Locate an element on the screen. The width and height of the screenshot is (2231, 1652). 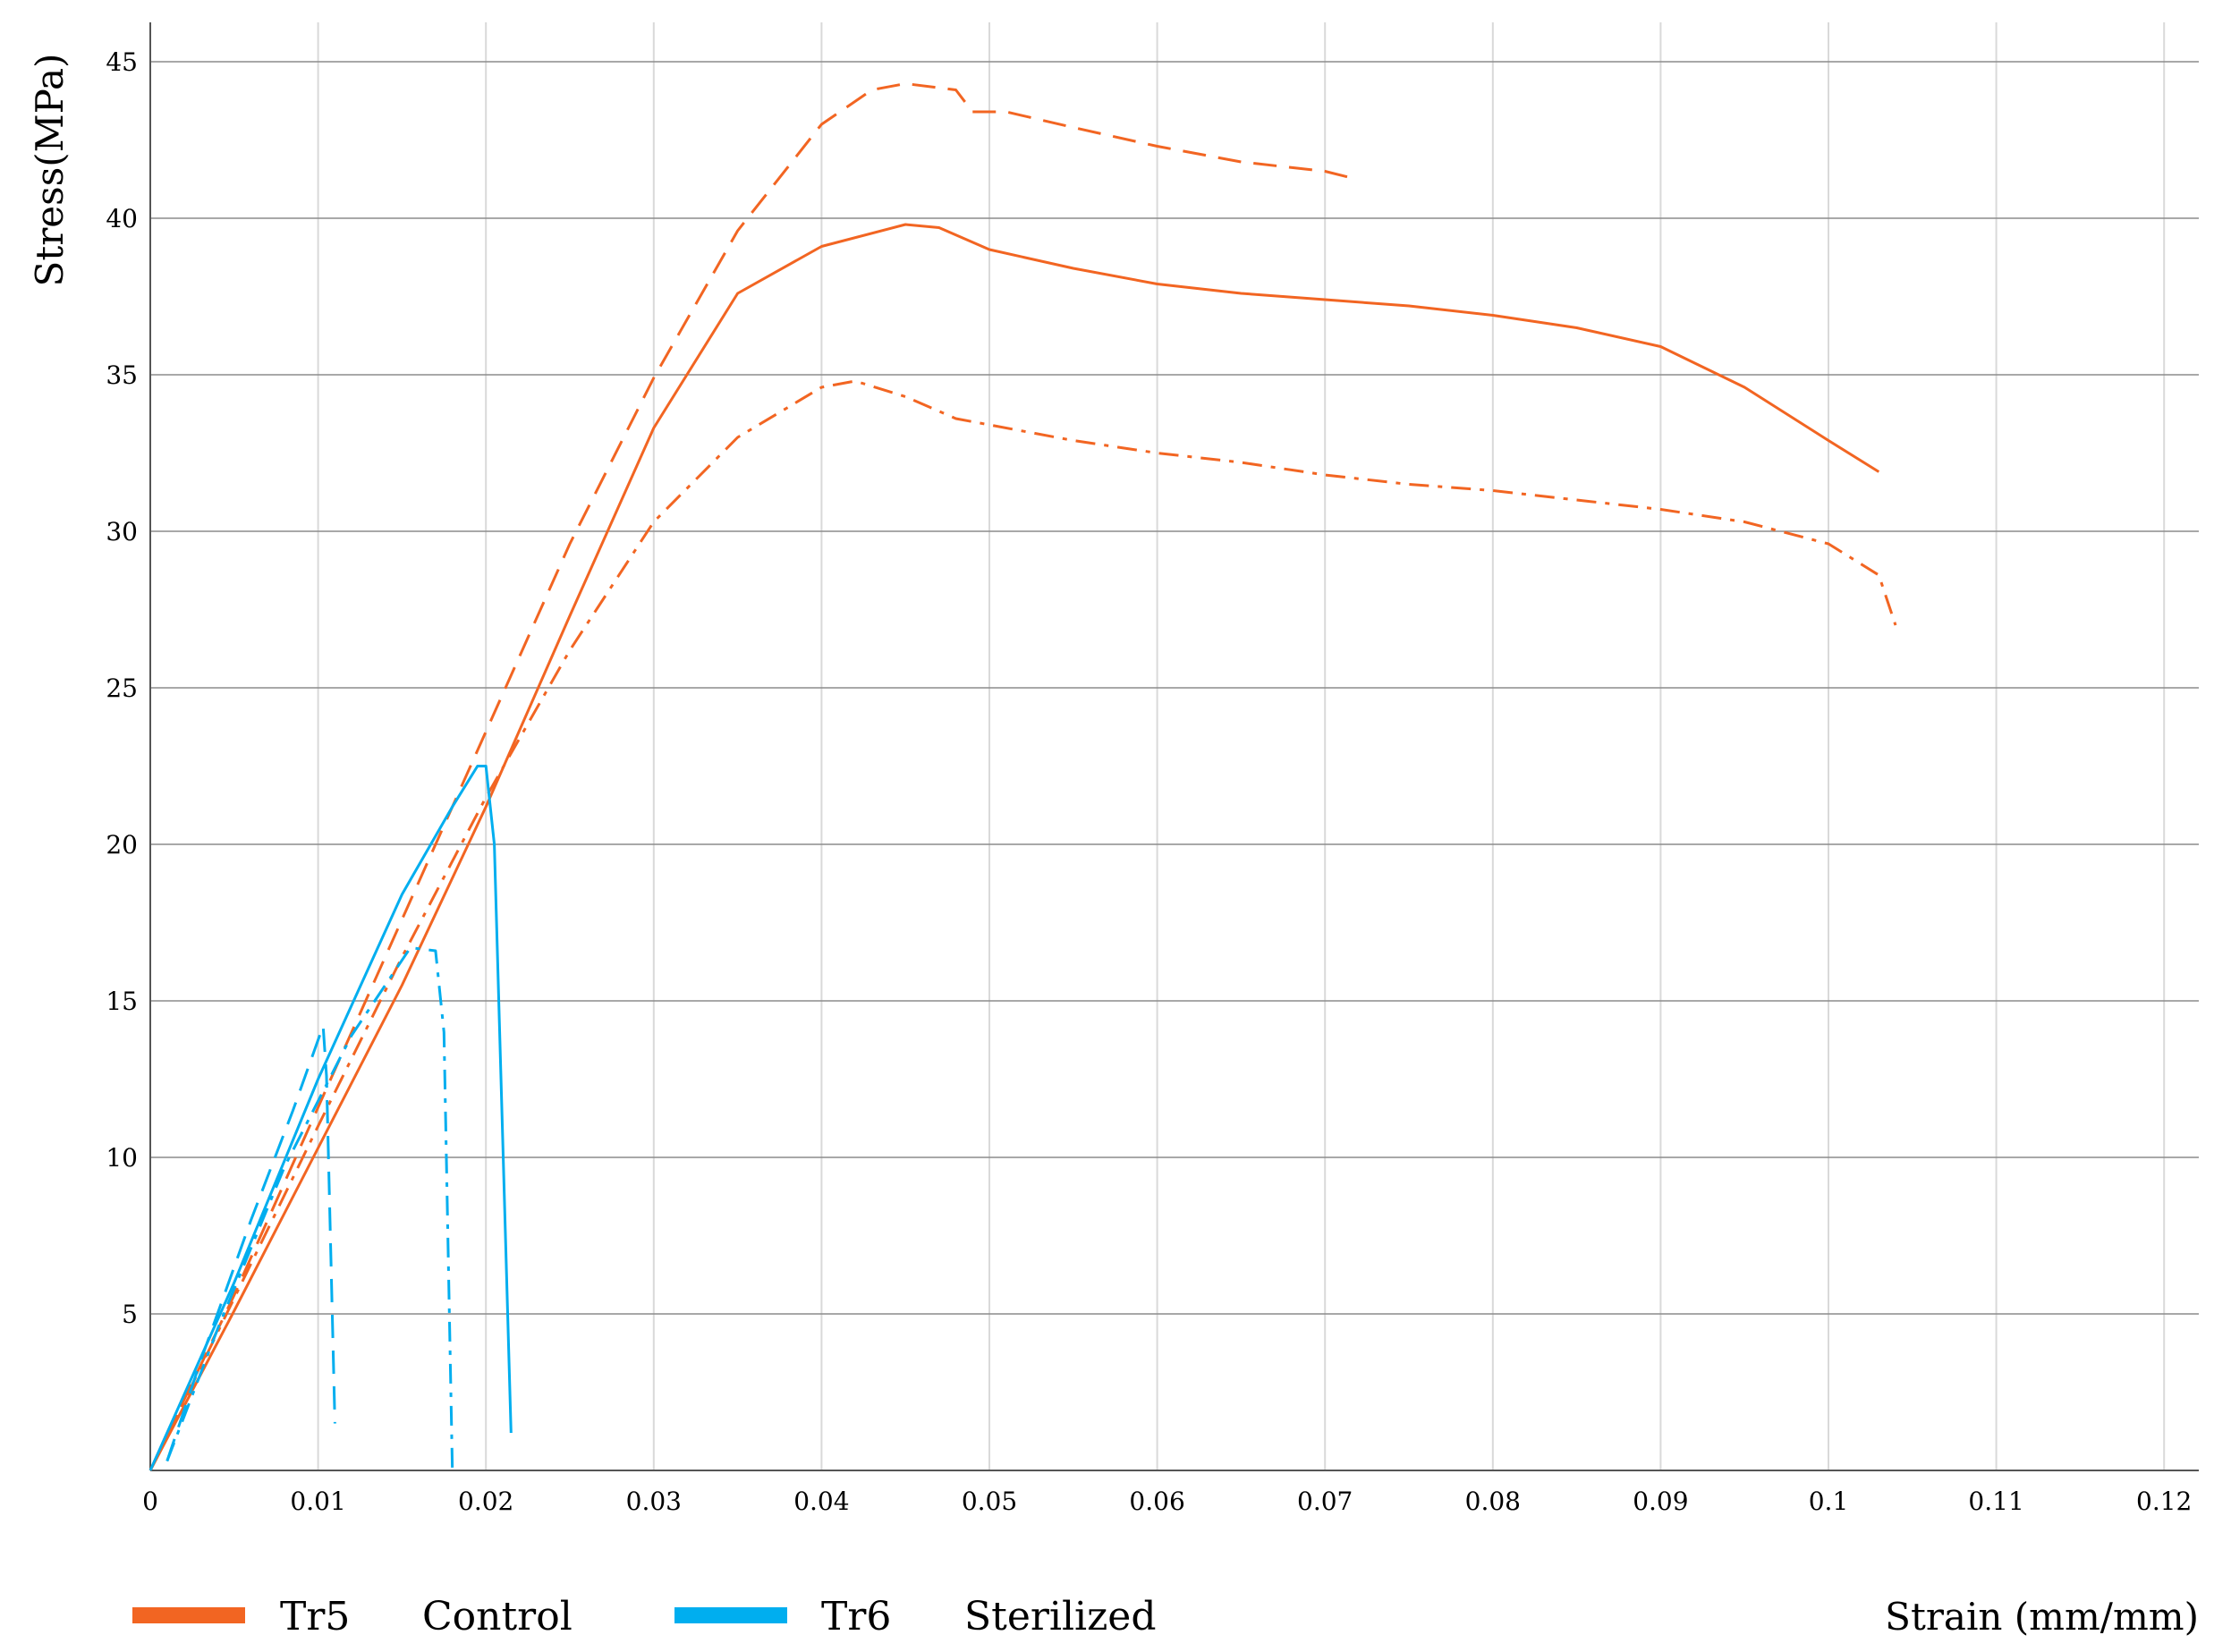
series-line-tr6-dashed is located at coordinates (251, 1242).